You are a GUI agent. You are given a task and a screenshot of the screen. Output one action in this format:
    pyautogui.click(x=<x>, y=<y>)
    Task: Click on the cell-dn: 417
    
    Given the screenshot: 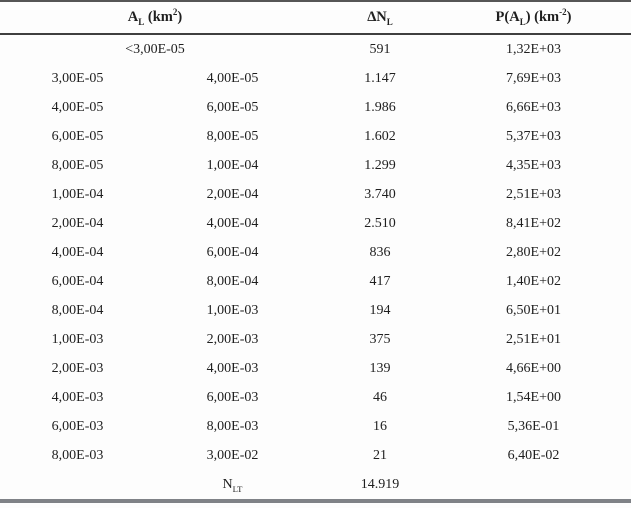 What is the action you would take?
    pyautogui.click(x=380, y=281)
    